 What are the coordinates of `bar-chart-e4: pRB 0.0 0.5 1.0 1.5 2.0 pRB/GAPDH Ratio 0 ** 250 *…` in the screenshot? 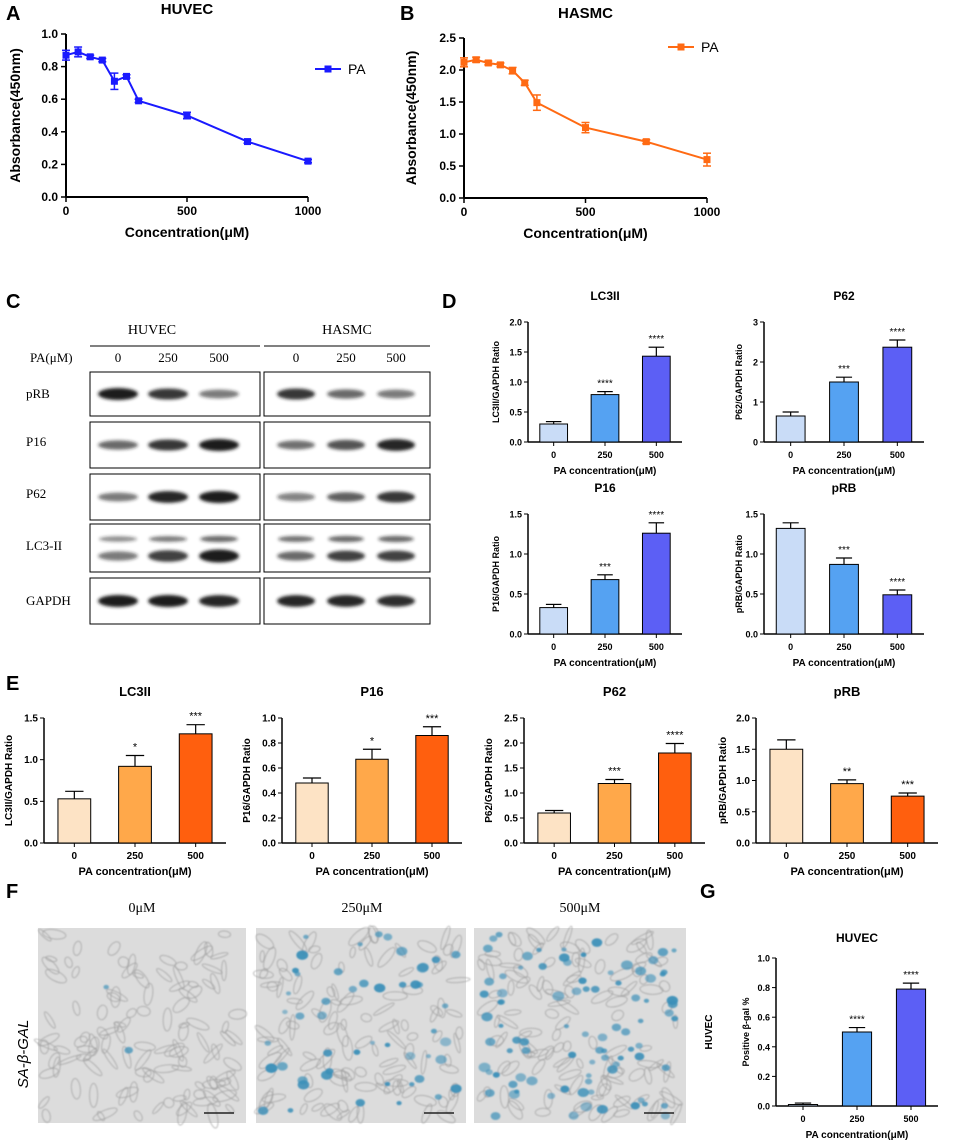 It's located at (828, 781).